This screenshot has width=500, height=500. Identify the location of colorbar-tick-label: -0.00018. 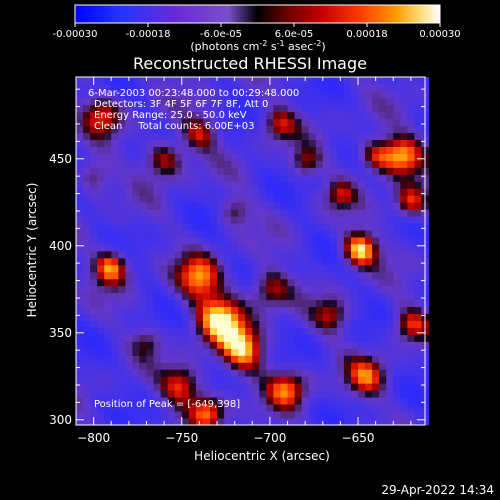
(148, 34).